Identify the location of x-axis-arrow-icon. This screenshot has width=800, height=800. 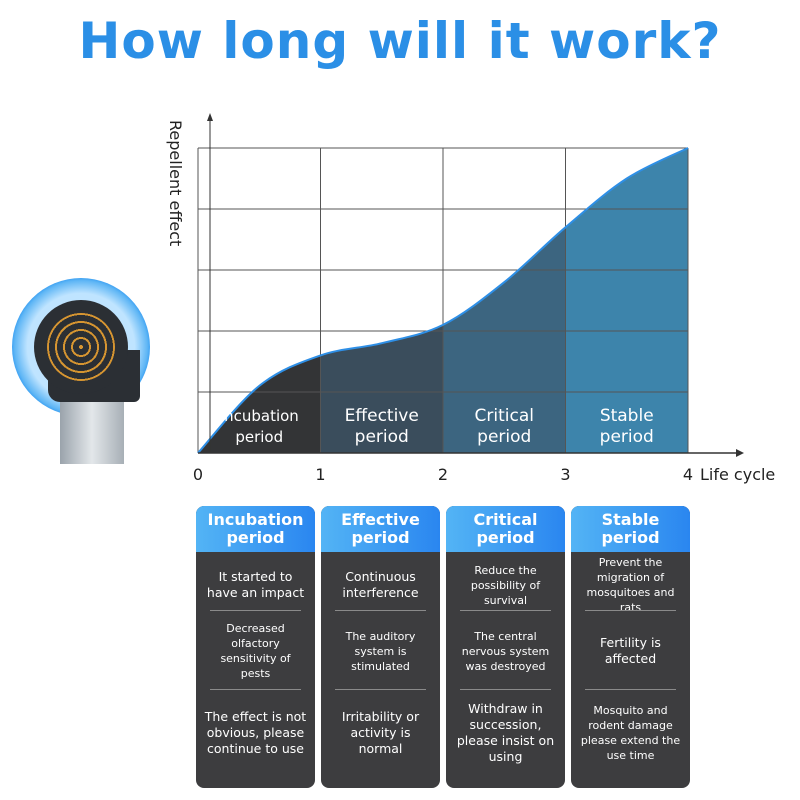
(740, 453).